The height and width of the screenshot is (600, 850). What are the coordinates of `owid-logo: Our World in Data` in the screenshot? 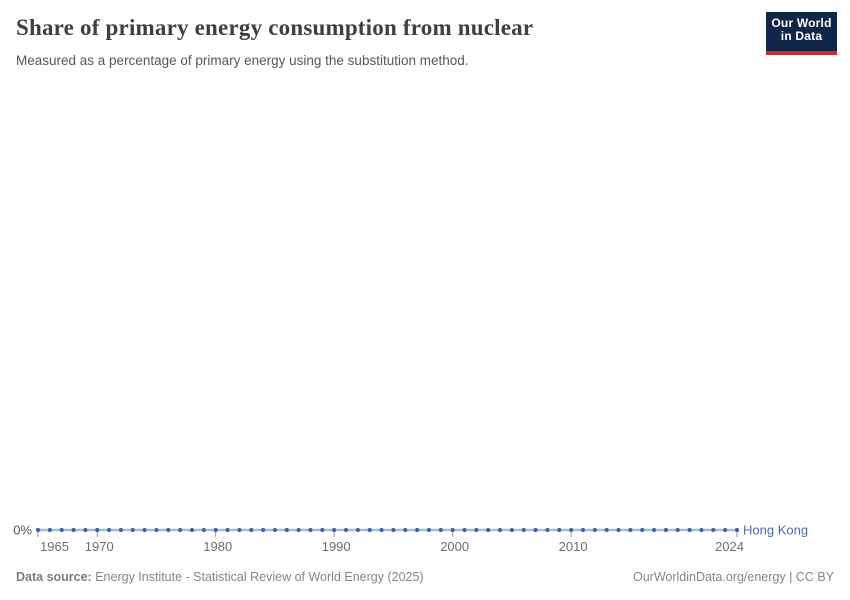 It's located at (801, 33).